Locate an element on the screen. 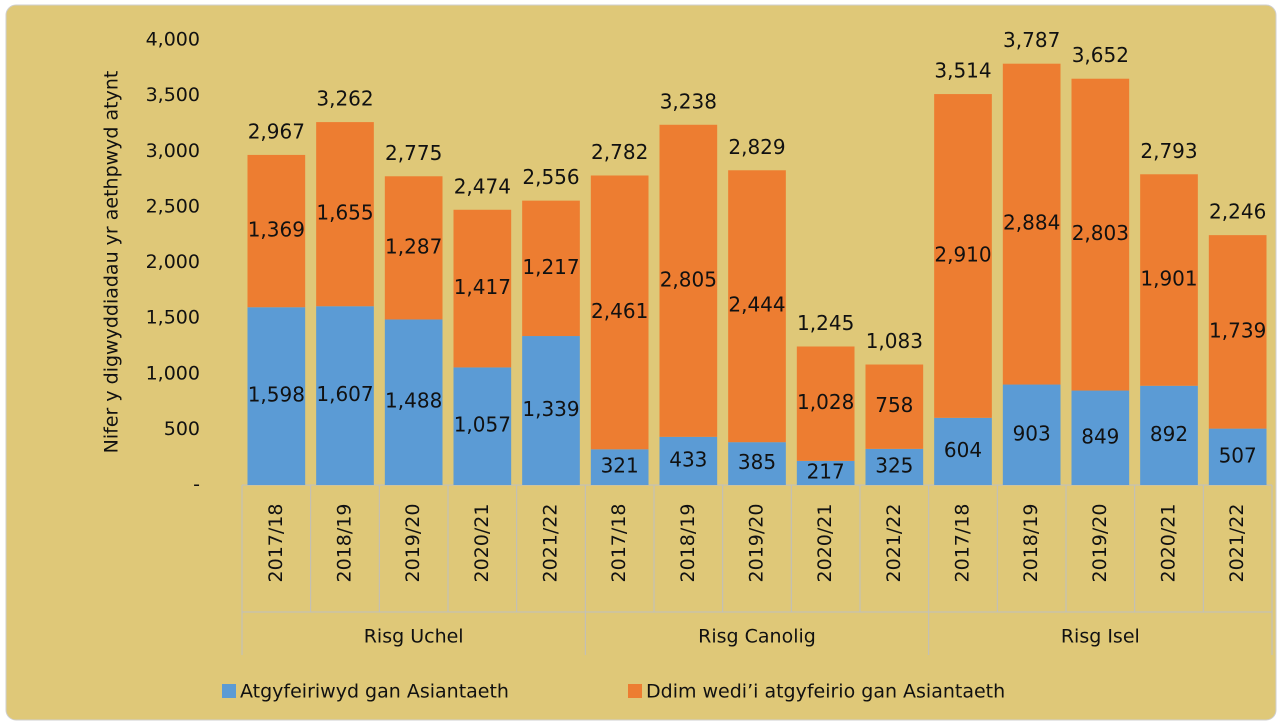 The height and width of the screenshot is (725, 1283). data-label: 385 is located at coordinates (757, 462).